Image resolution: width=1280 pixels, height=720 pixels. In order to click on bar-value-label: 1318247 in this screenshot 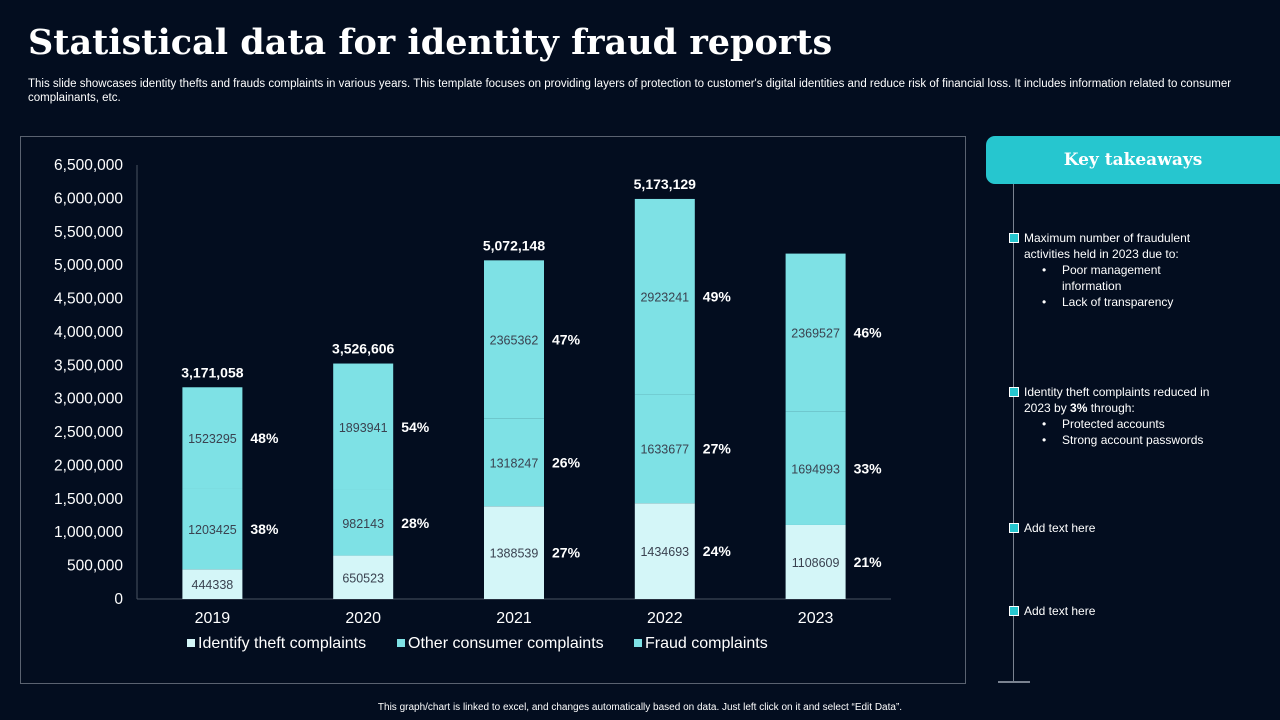, I will do `click(514, 463)`.